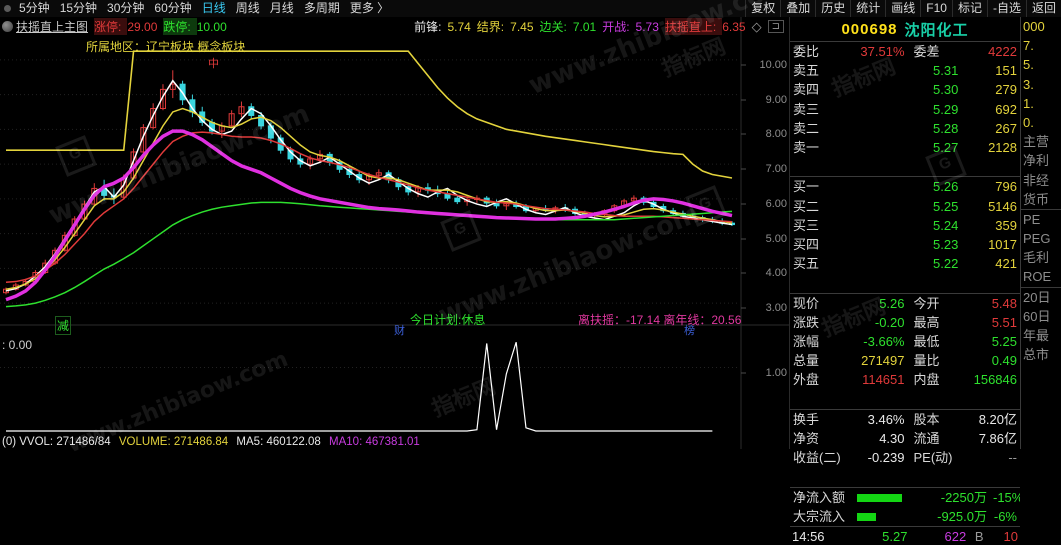  Describe the element at coordinates (278, 442) in the screenshot. I see `legend-ma5: MA5: 460122.08` at that location.